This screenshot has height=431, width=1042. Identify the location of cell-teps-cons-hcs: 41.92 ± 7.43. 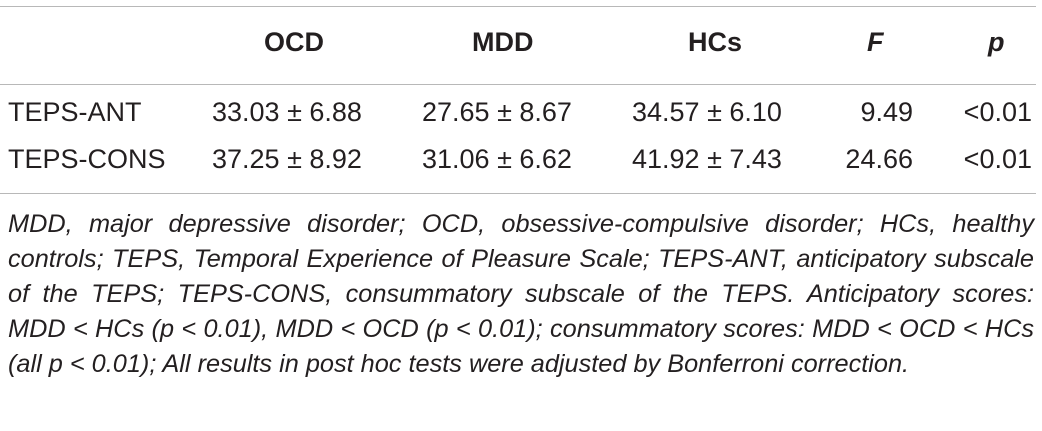
(707, 159).